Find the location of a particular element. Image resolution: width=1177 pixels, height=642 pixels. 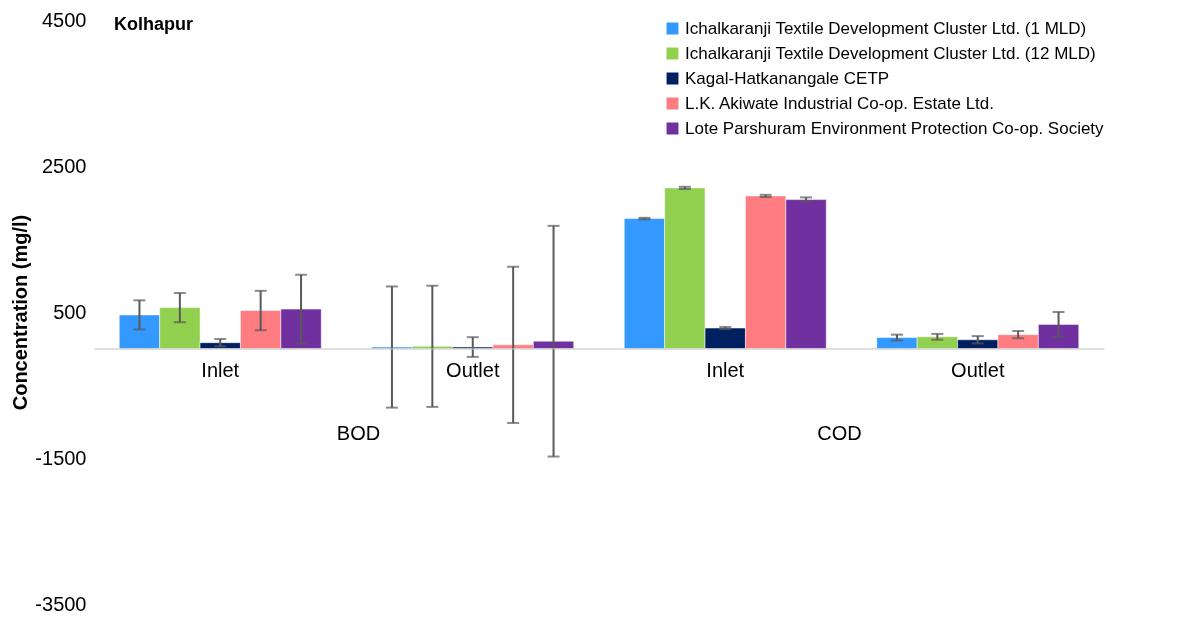

y-tick-label: -3500 is located at coordinates (61, 603).